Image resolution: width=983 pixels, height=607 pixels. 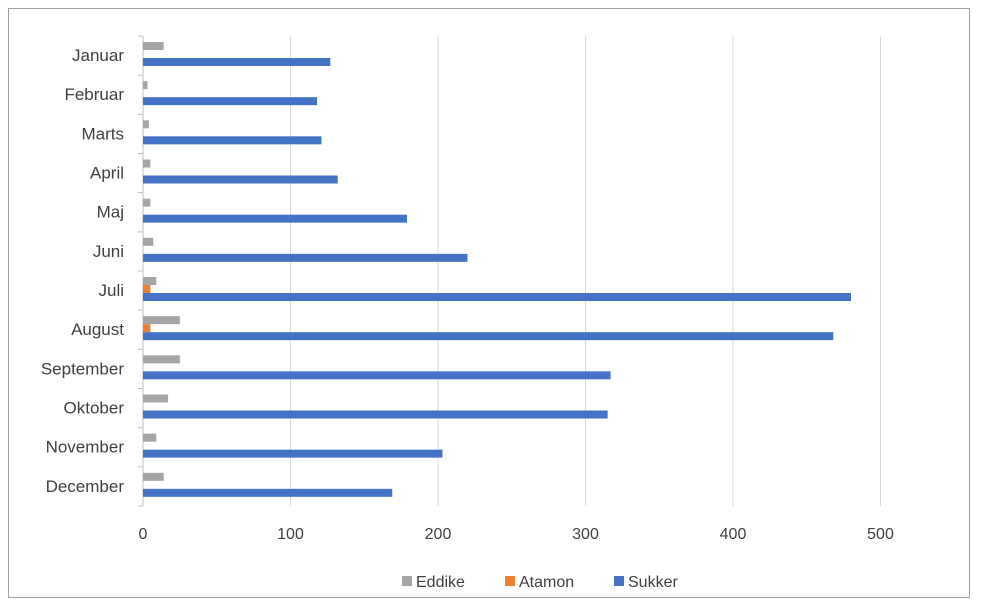 What do you see at coordinates (94, 408) in the screenshot?
I see `category-label: Oktober` at bounding box center [94, 408].